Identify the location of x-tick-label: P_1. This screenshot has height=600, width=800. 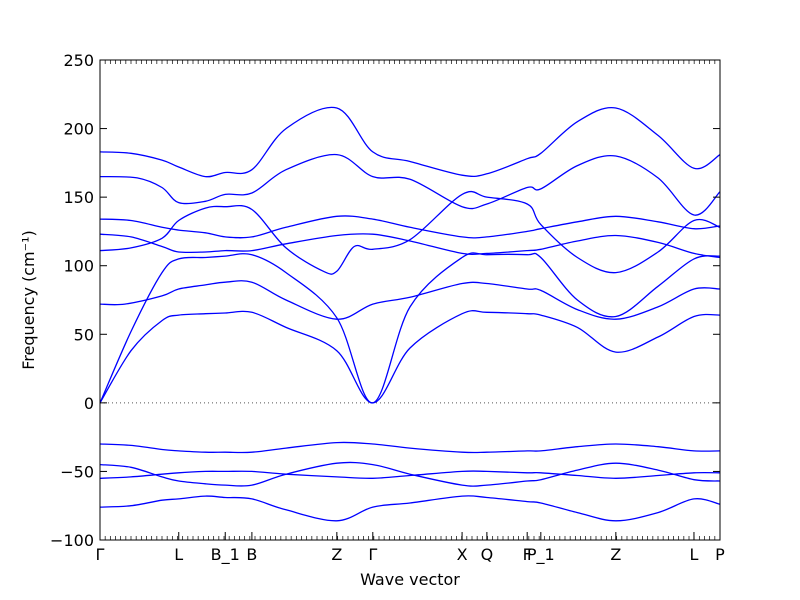
(541, 555).